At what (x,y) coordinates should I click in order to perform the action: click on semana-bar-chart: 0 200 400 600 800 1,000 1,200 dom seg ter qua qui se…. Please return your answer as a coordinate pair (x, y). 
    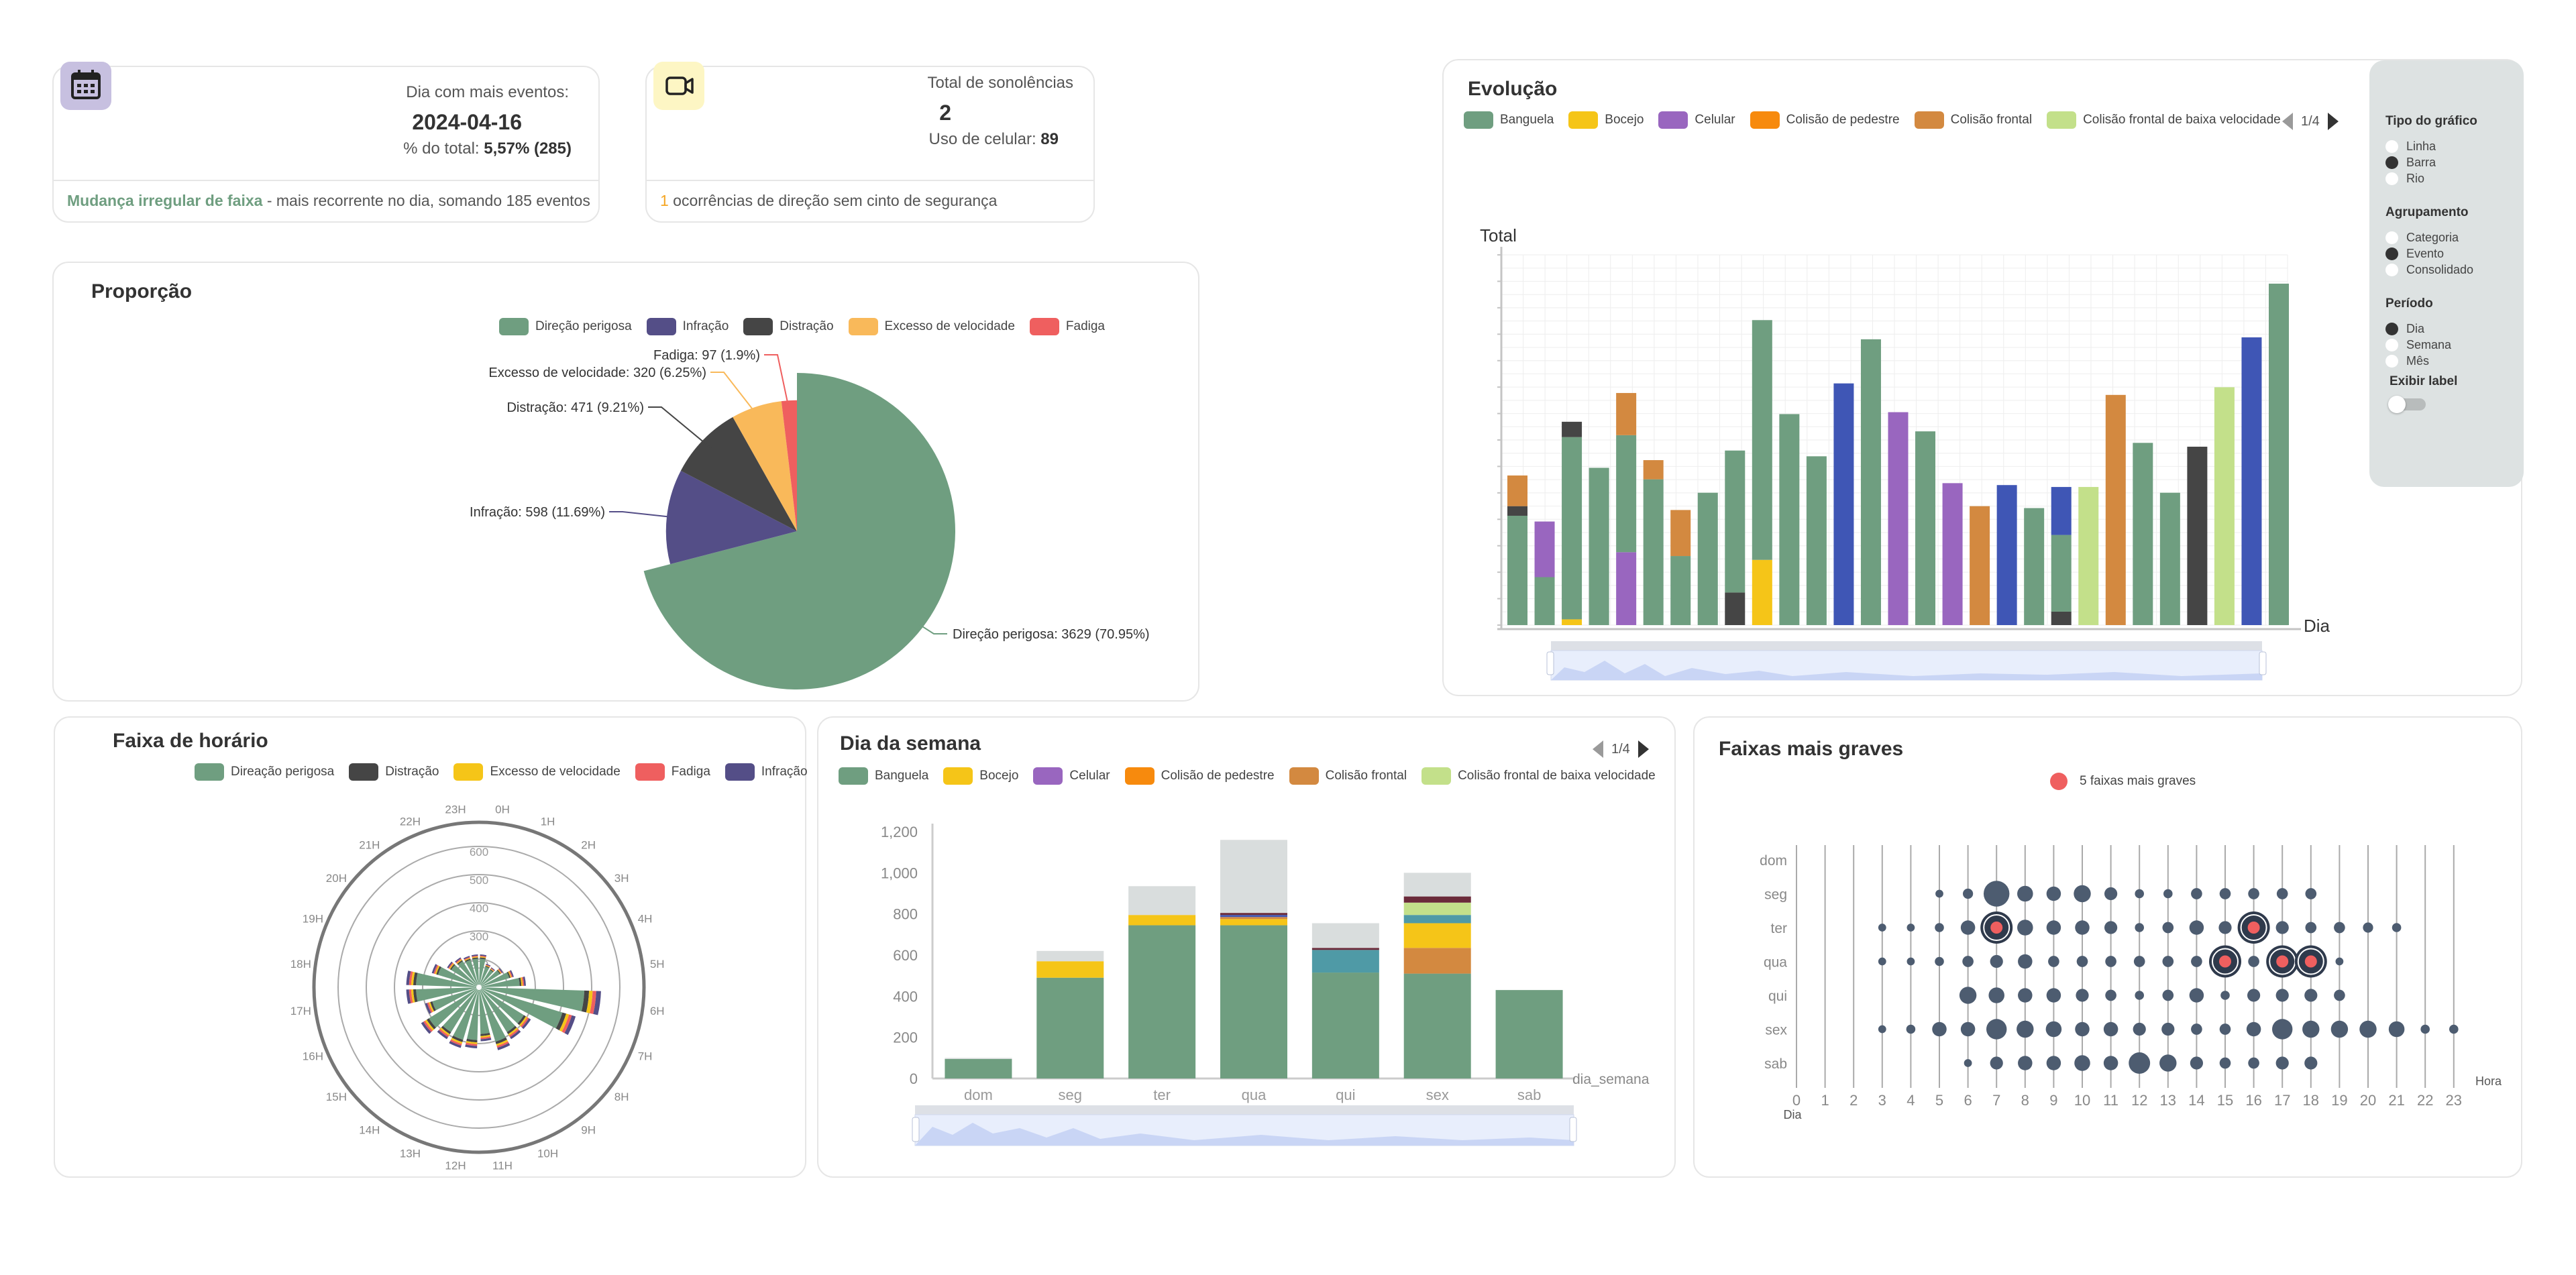
    Looking at the image, I should click on (1247, 948).